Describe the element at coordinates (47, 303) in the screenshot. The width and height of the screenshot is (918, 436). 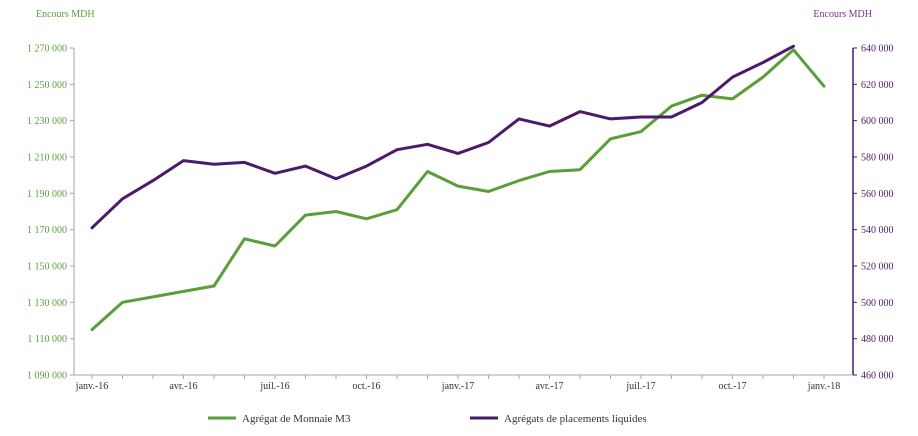
I see `y-left-tick-label: 1 130 000` at that location.